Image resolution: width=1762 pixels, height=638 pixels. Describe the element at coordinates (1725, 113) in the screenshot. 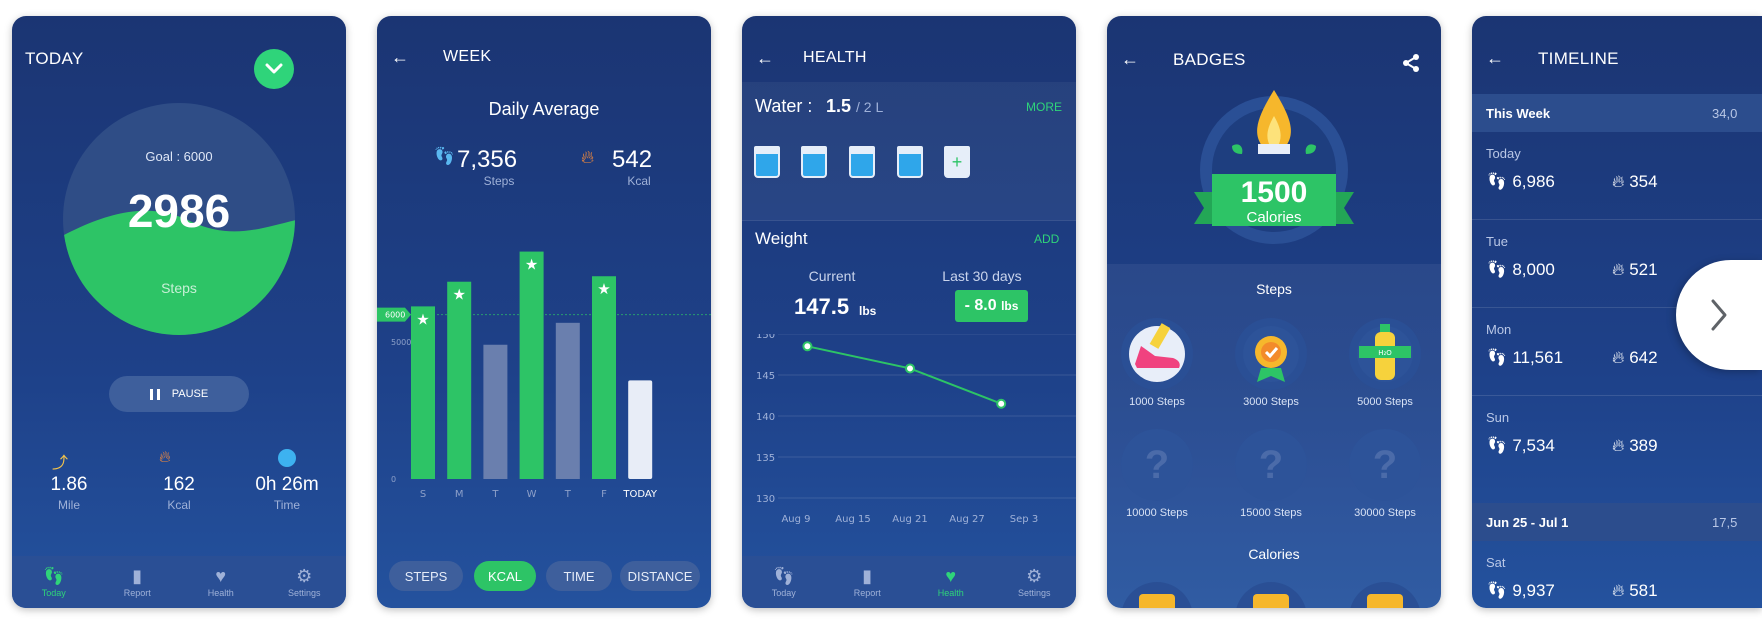

I see `section-total: 34,0` at that location.